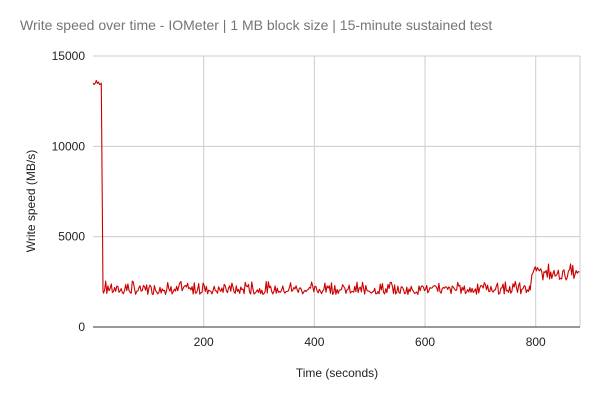 This screenshot has width=600, height=405. What do you see at coordinates (69, 191) in the screenshot?
I see `y-axis-ticks: 0 5000 10000 15000` at bounding box center [69, 191].